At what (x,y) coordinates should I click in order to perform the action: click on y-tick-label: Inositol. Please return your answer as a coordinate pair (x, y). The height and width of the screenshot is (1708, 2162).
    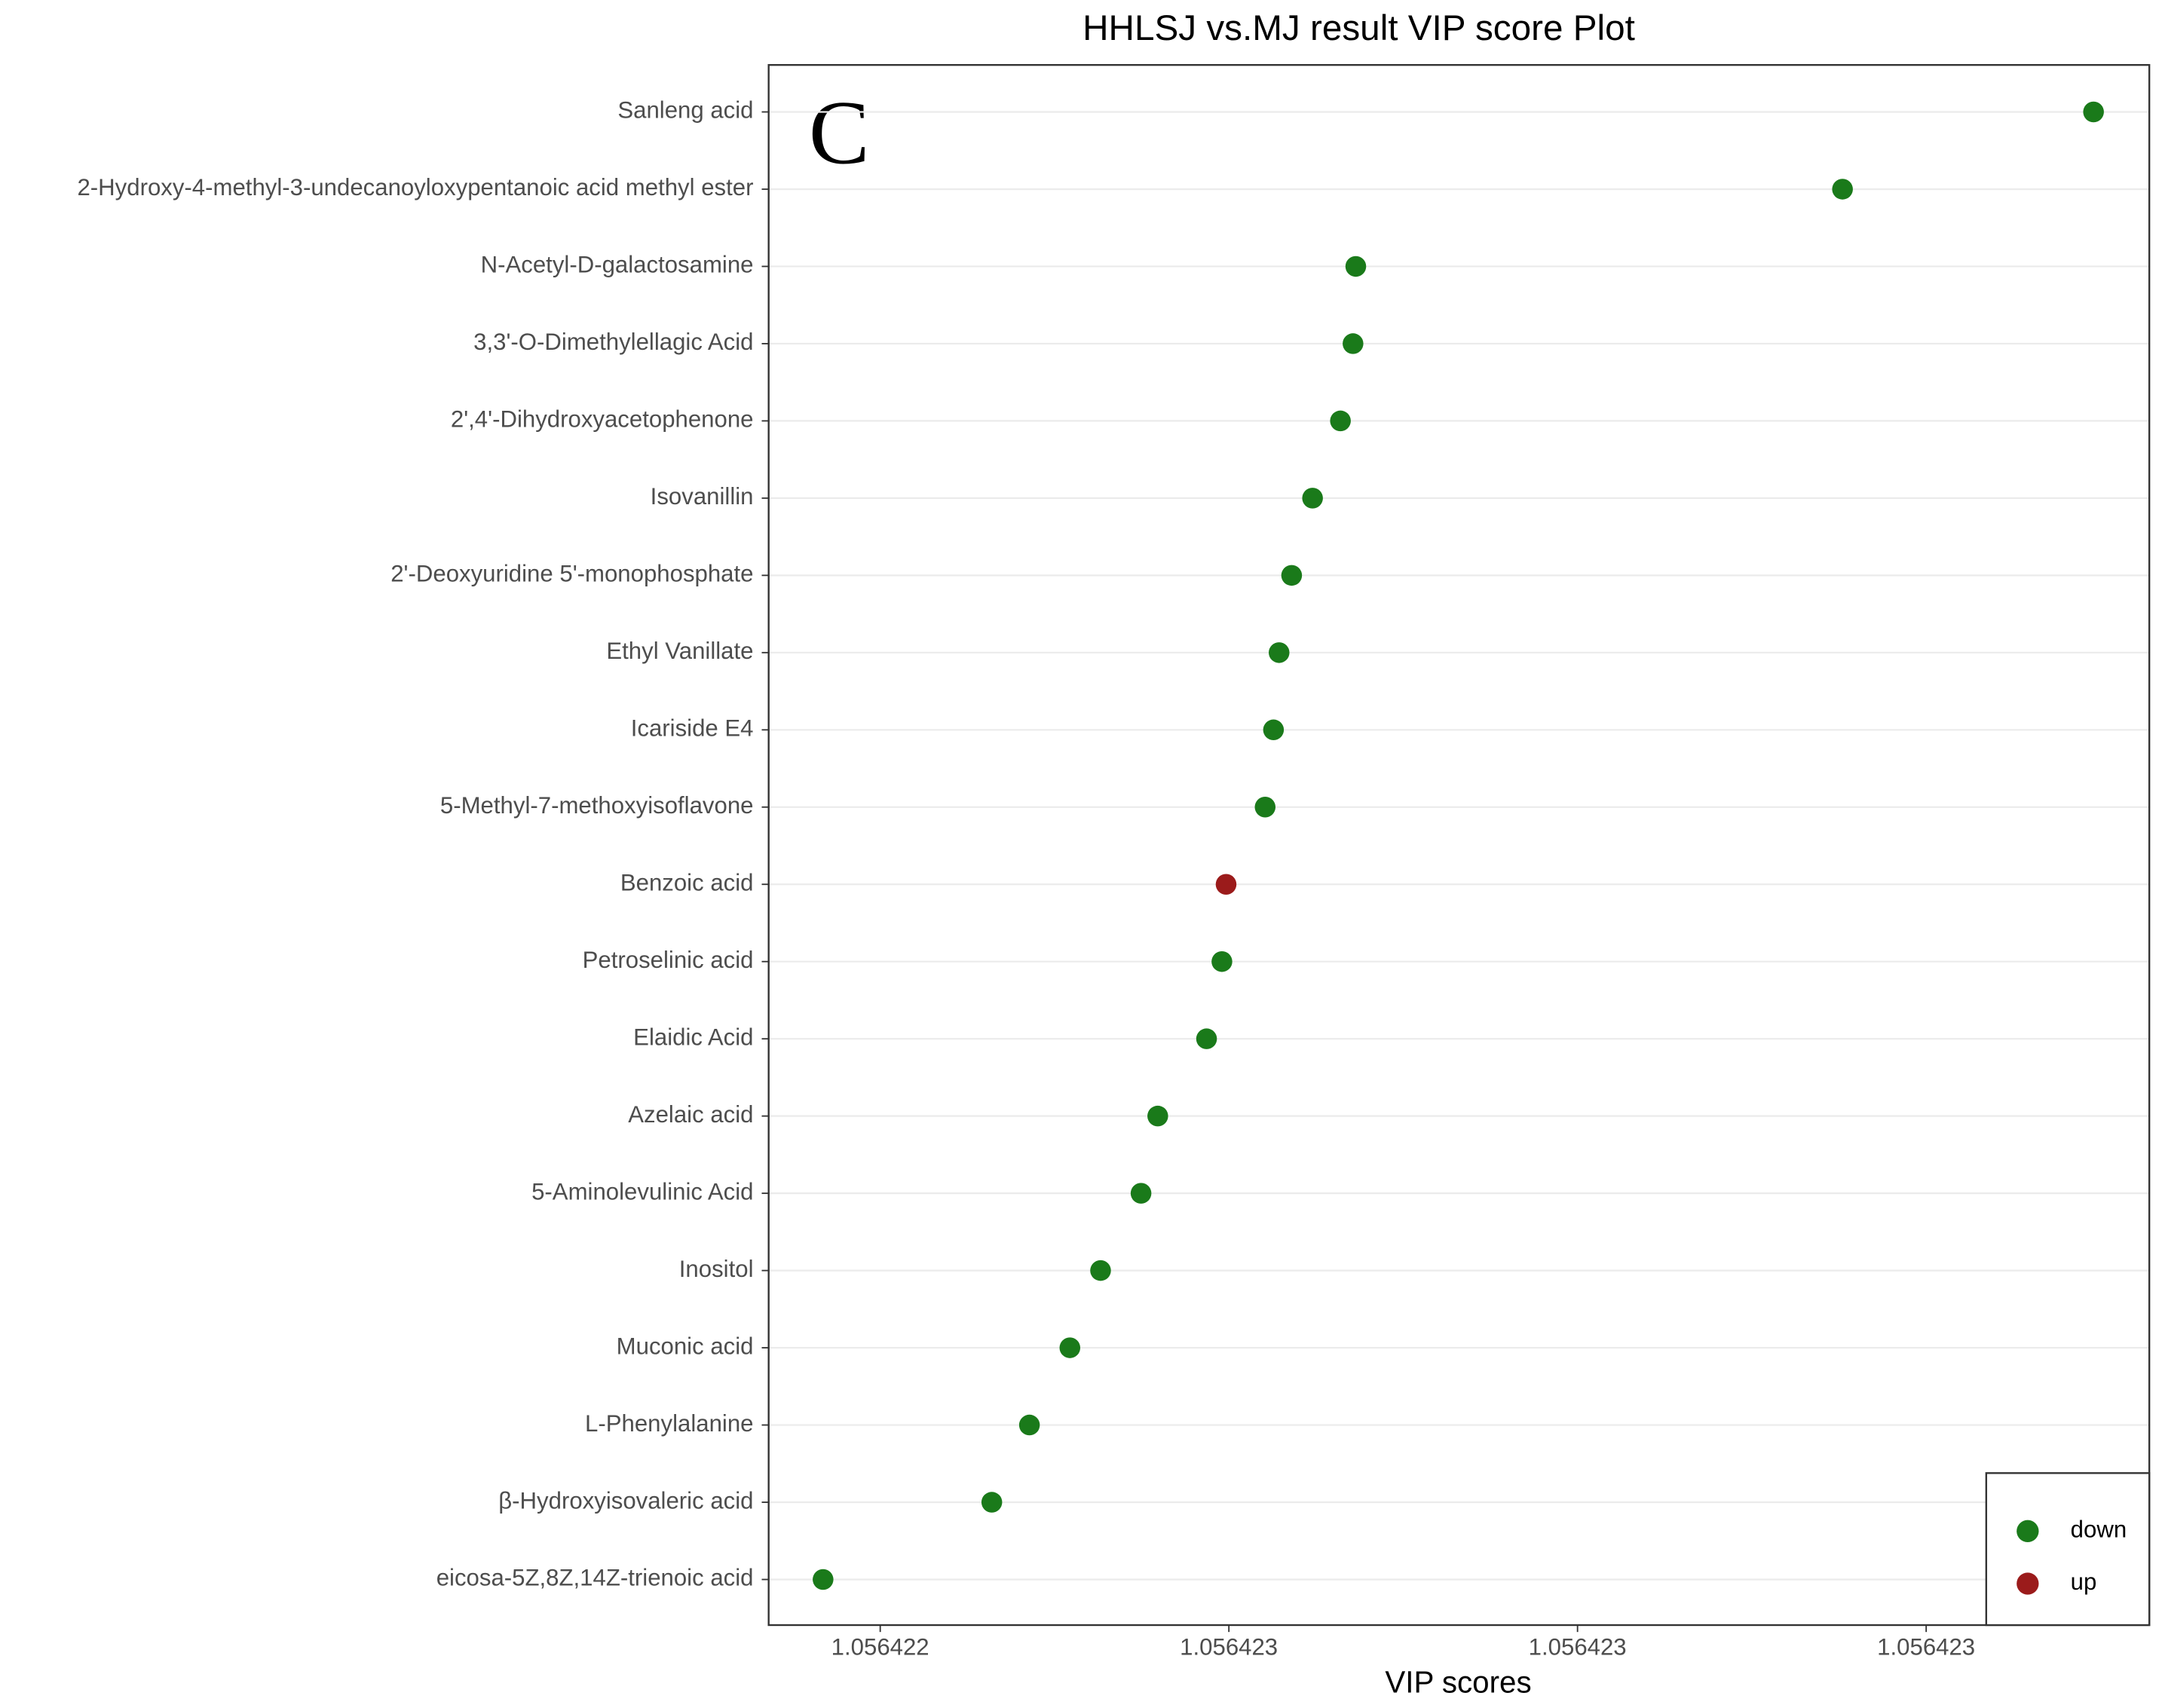
    Looking at the image, I should click on (717, 1269).